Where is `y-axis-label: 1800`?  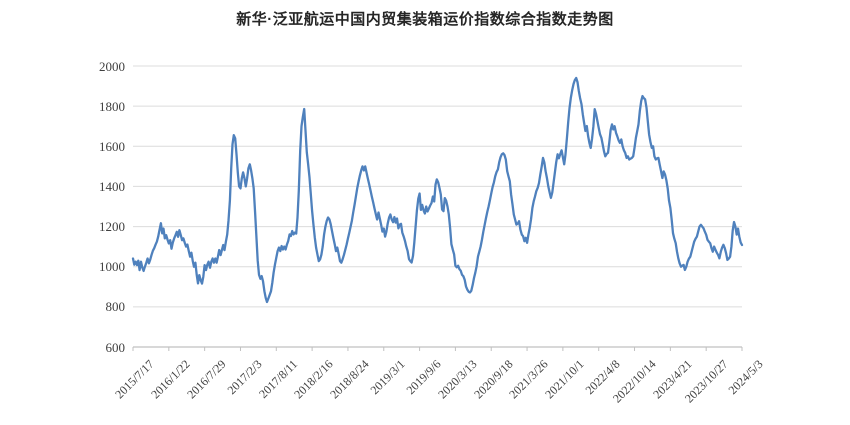
y-axis-label: 1800 is located at coordinates (112, 106).